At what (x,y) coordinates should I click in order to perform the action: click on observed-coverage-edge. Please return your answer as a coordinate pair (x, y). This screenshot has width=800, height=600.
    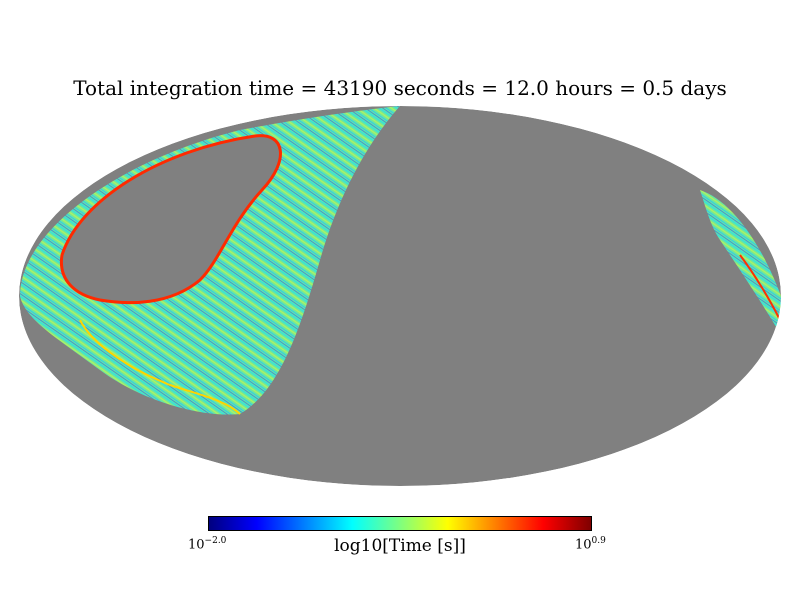
    Looking at the image, I should click on (740, 260).